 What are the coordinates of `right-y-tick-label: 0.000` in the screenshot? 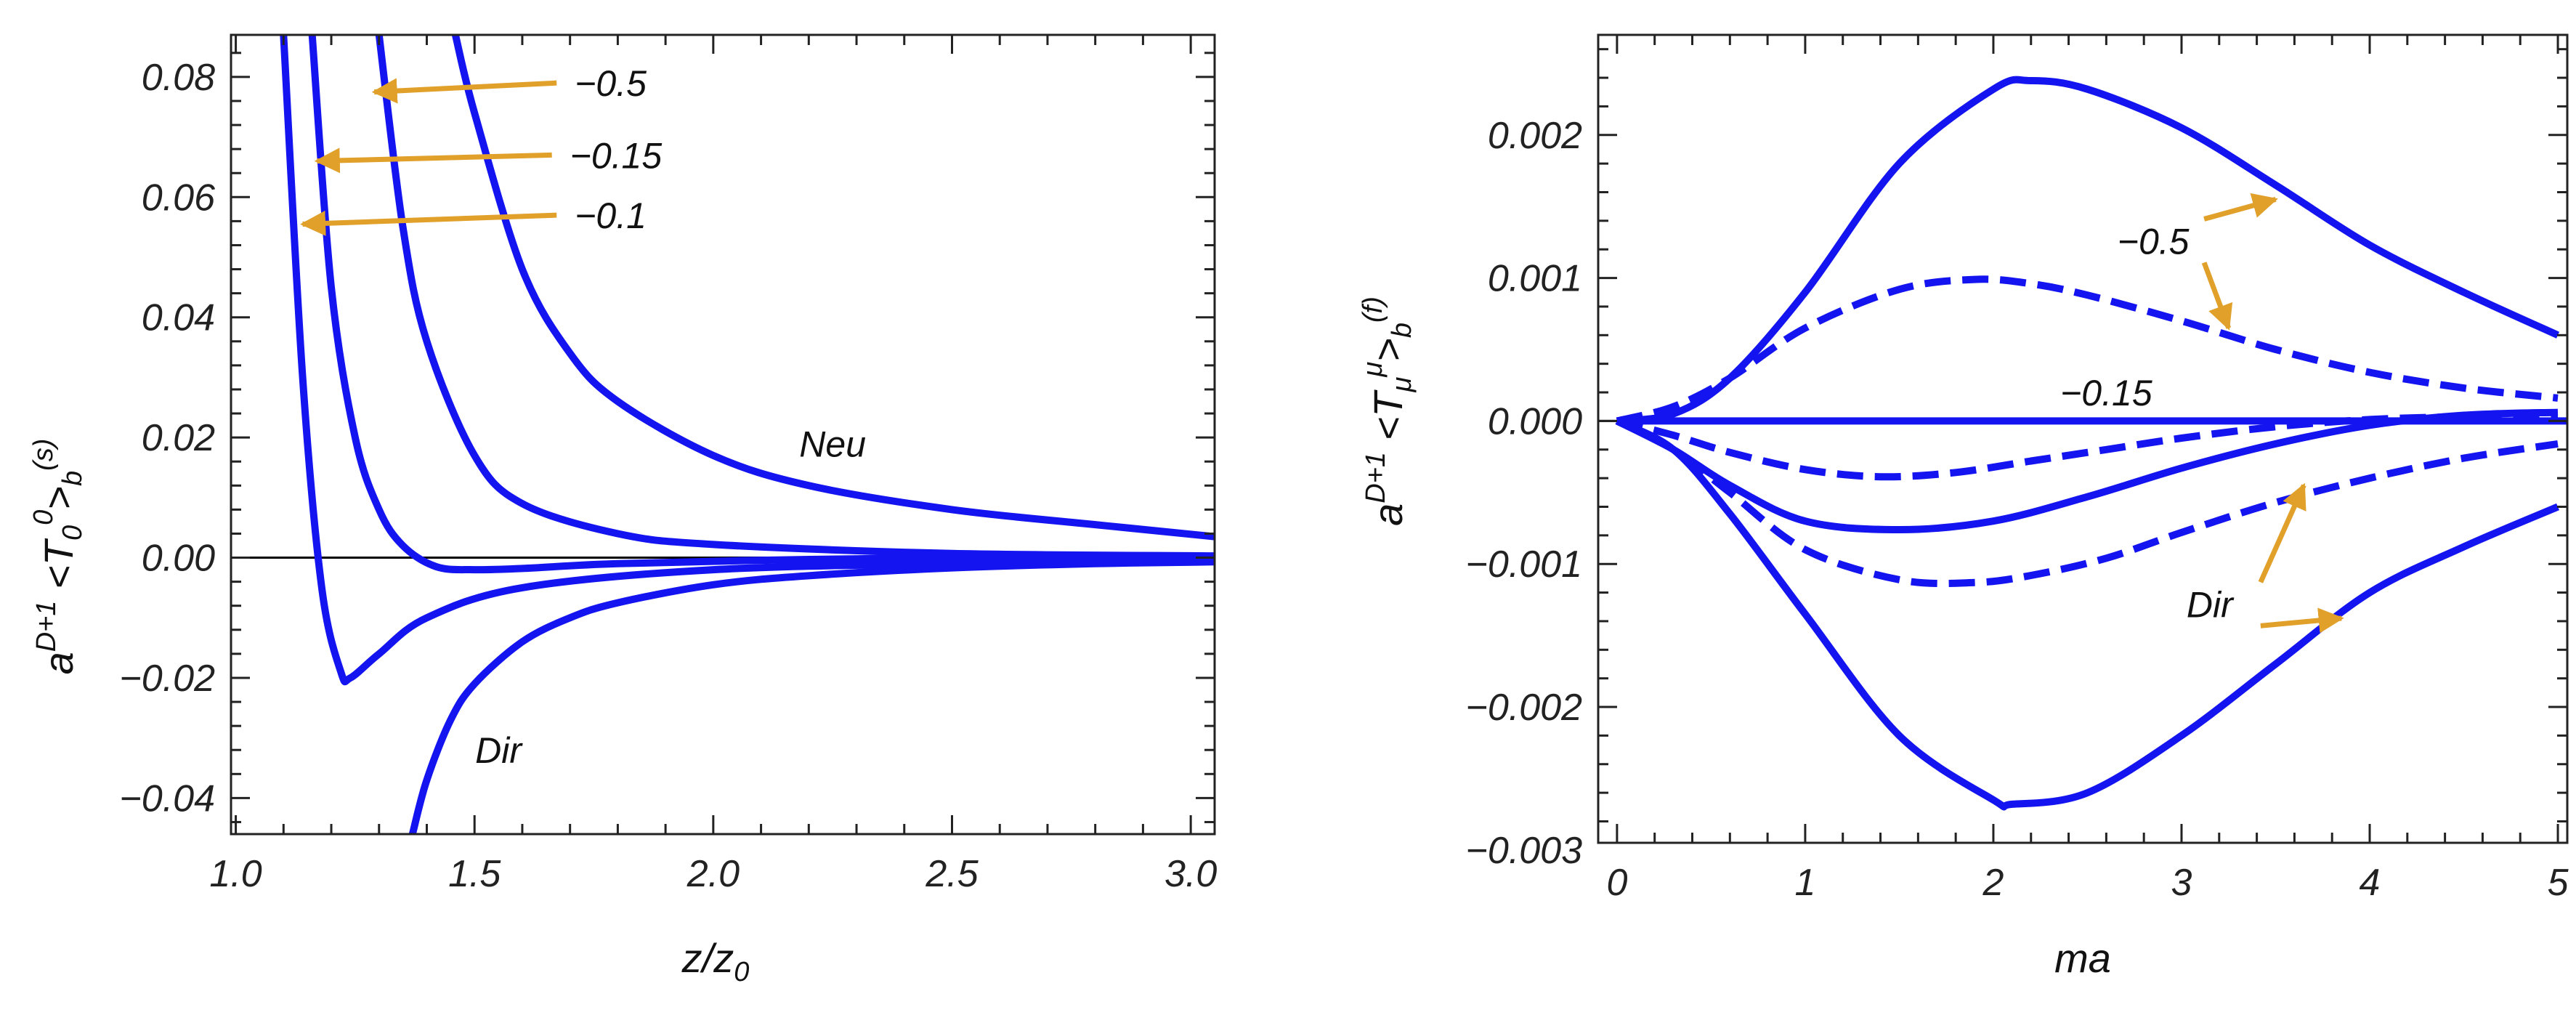 It's located at (1535, 421).